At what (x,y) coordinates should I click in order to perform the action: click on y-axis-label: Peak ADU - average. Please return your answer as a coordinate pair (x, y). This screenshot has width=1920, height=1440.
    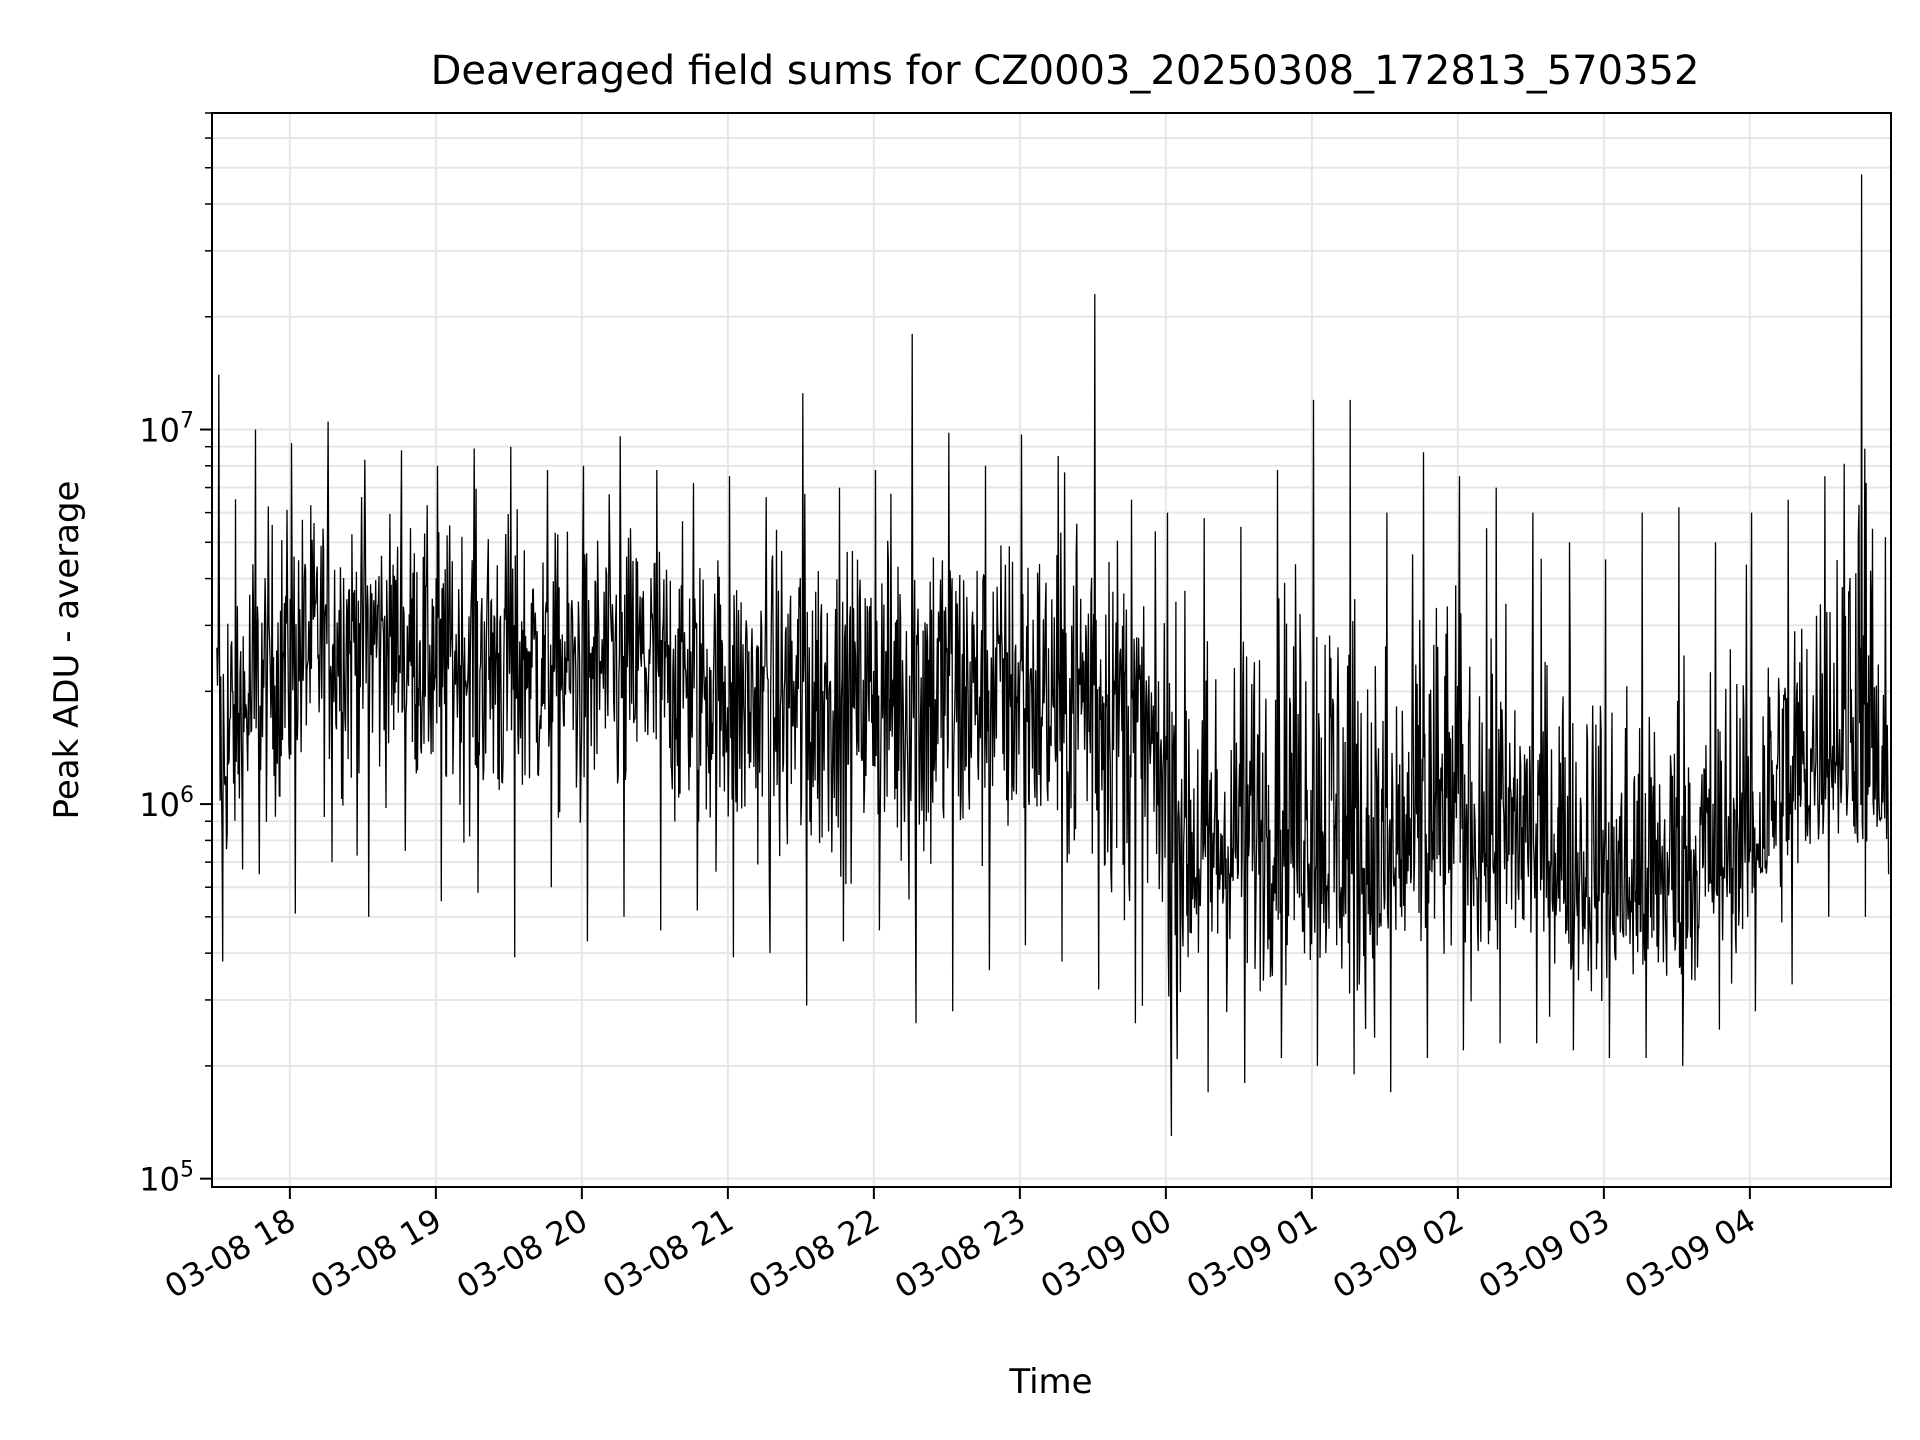
    Looking at the image, I should click on (67, 650).